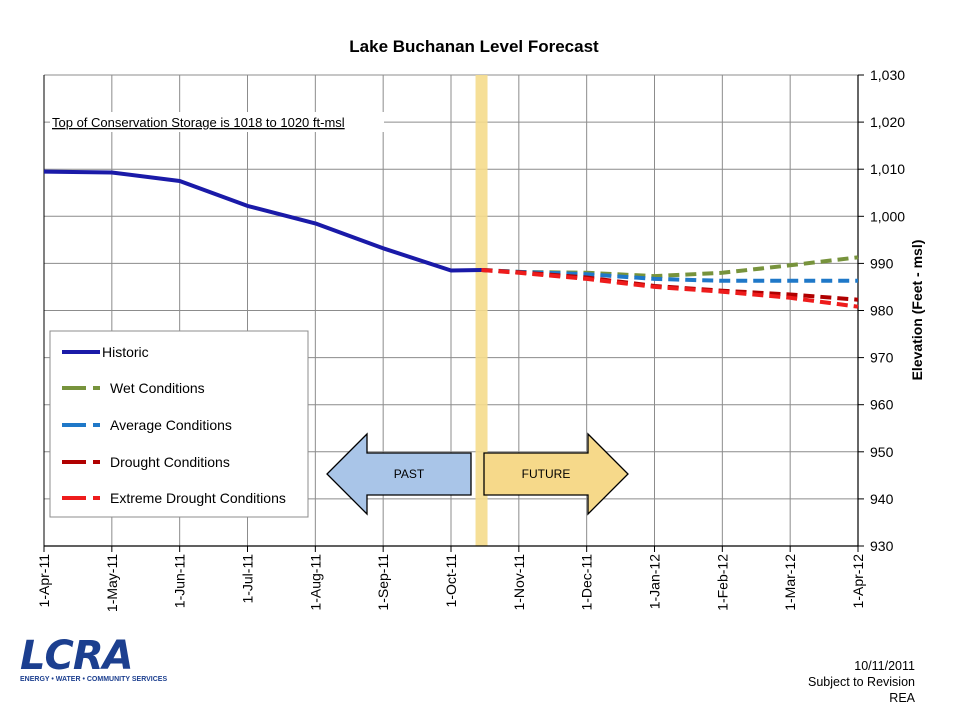  I want to click on wet-conditions-legend-label: Wet Conditions, so click(157, 388).